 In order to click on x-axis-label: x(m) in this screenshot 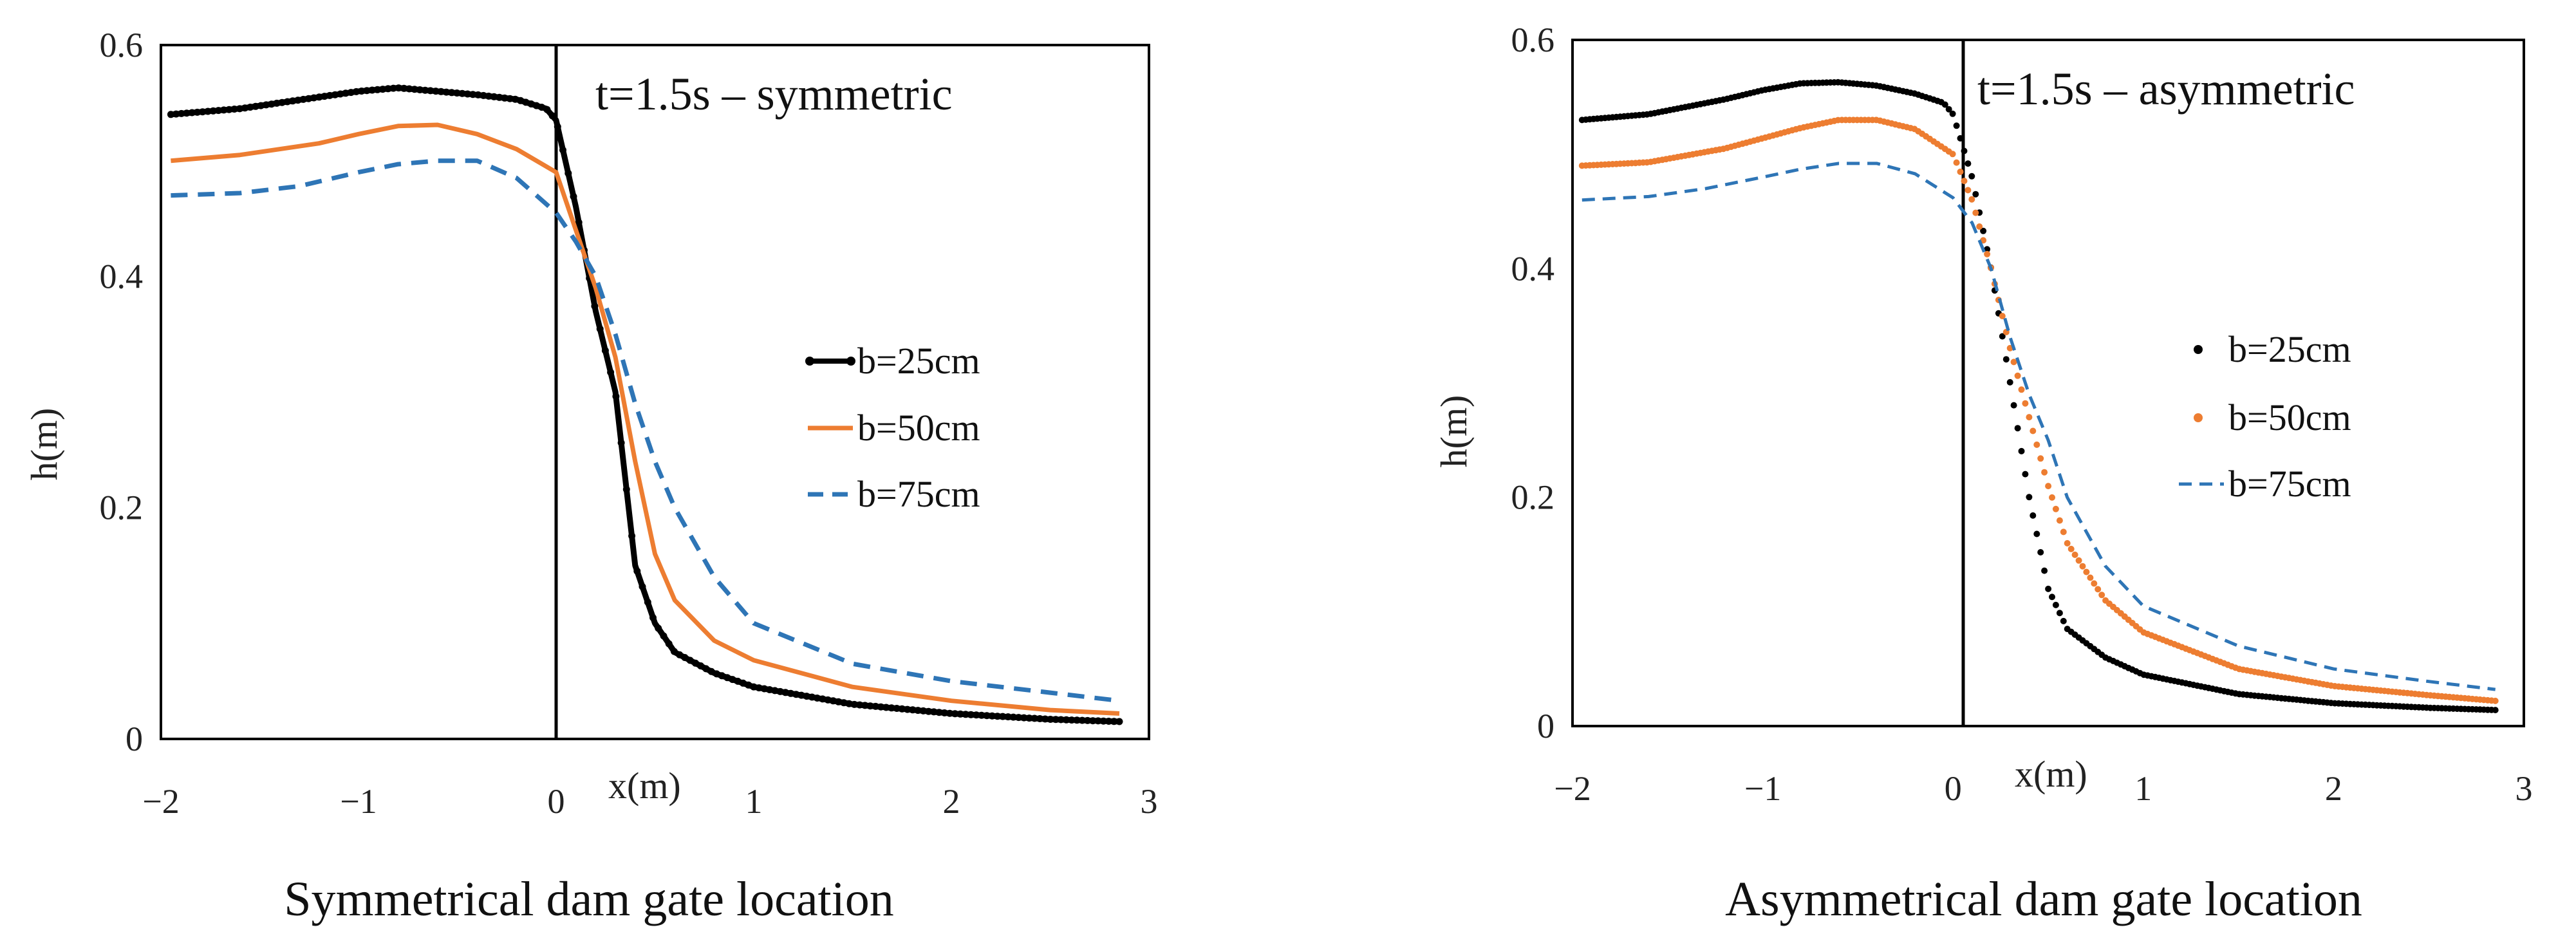, I will do `click(644, 786)`.